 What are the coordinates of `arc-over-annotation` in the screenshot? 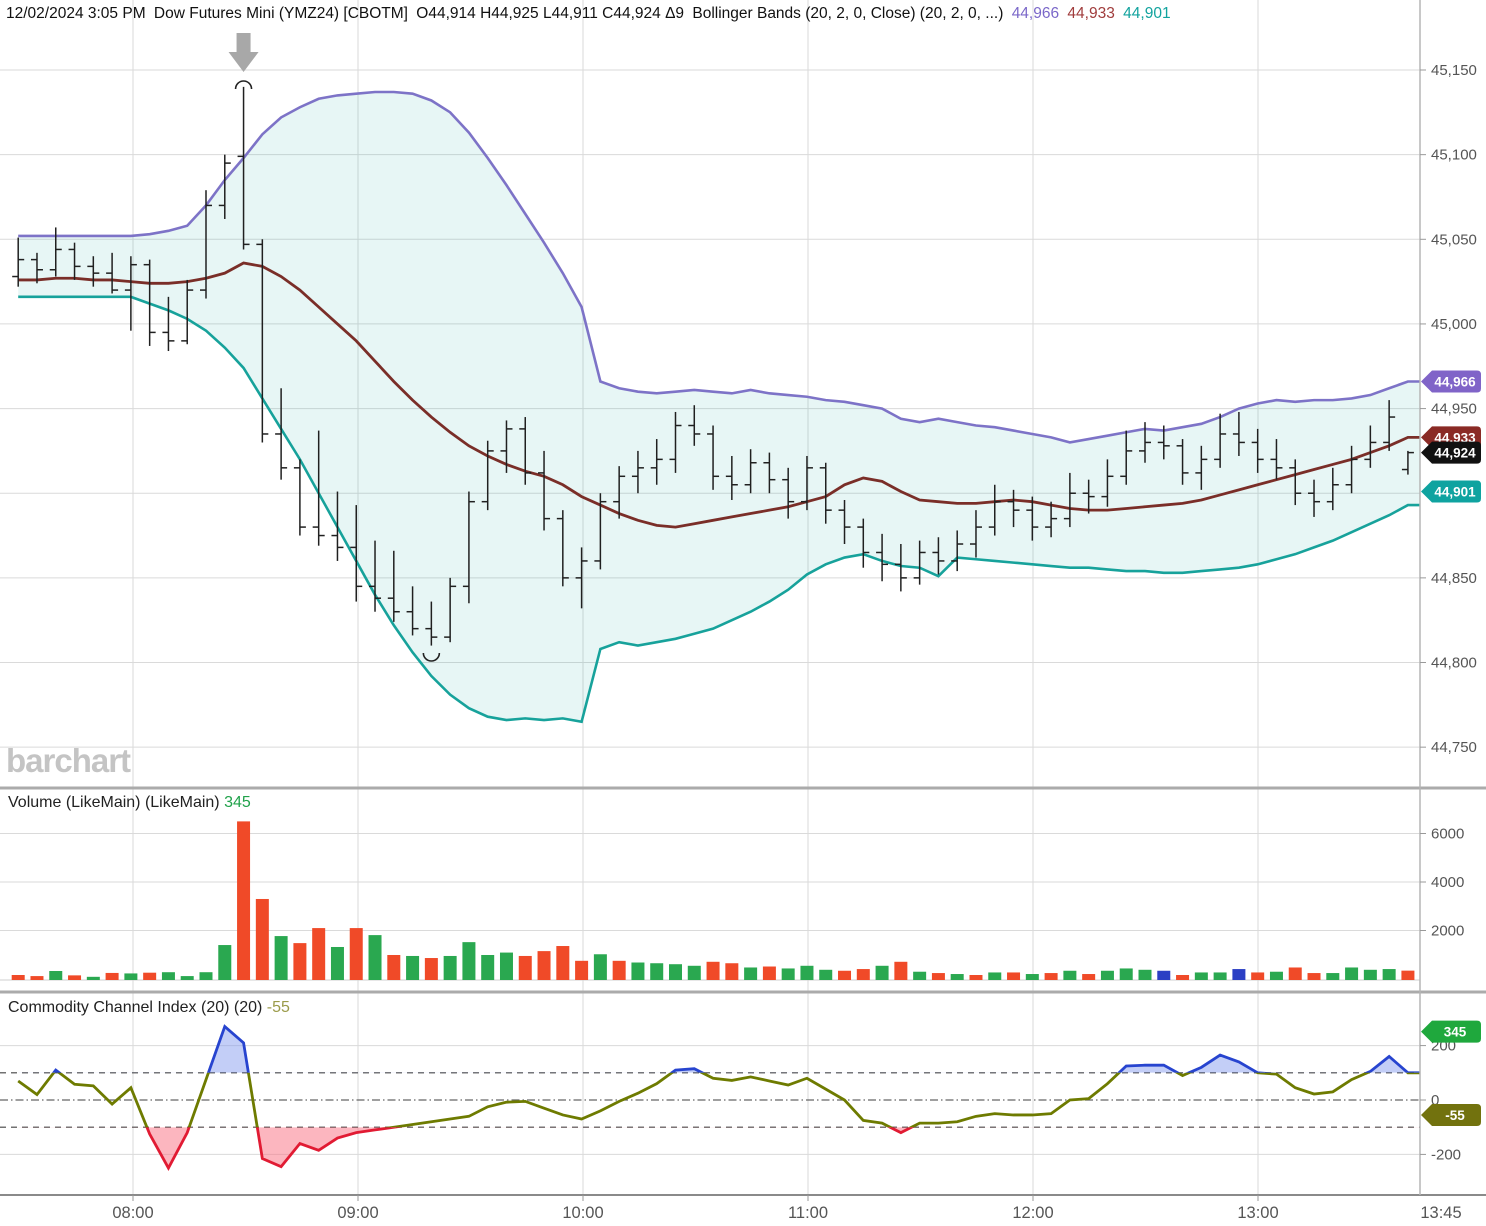 It's located at (243, 85).